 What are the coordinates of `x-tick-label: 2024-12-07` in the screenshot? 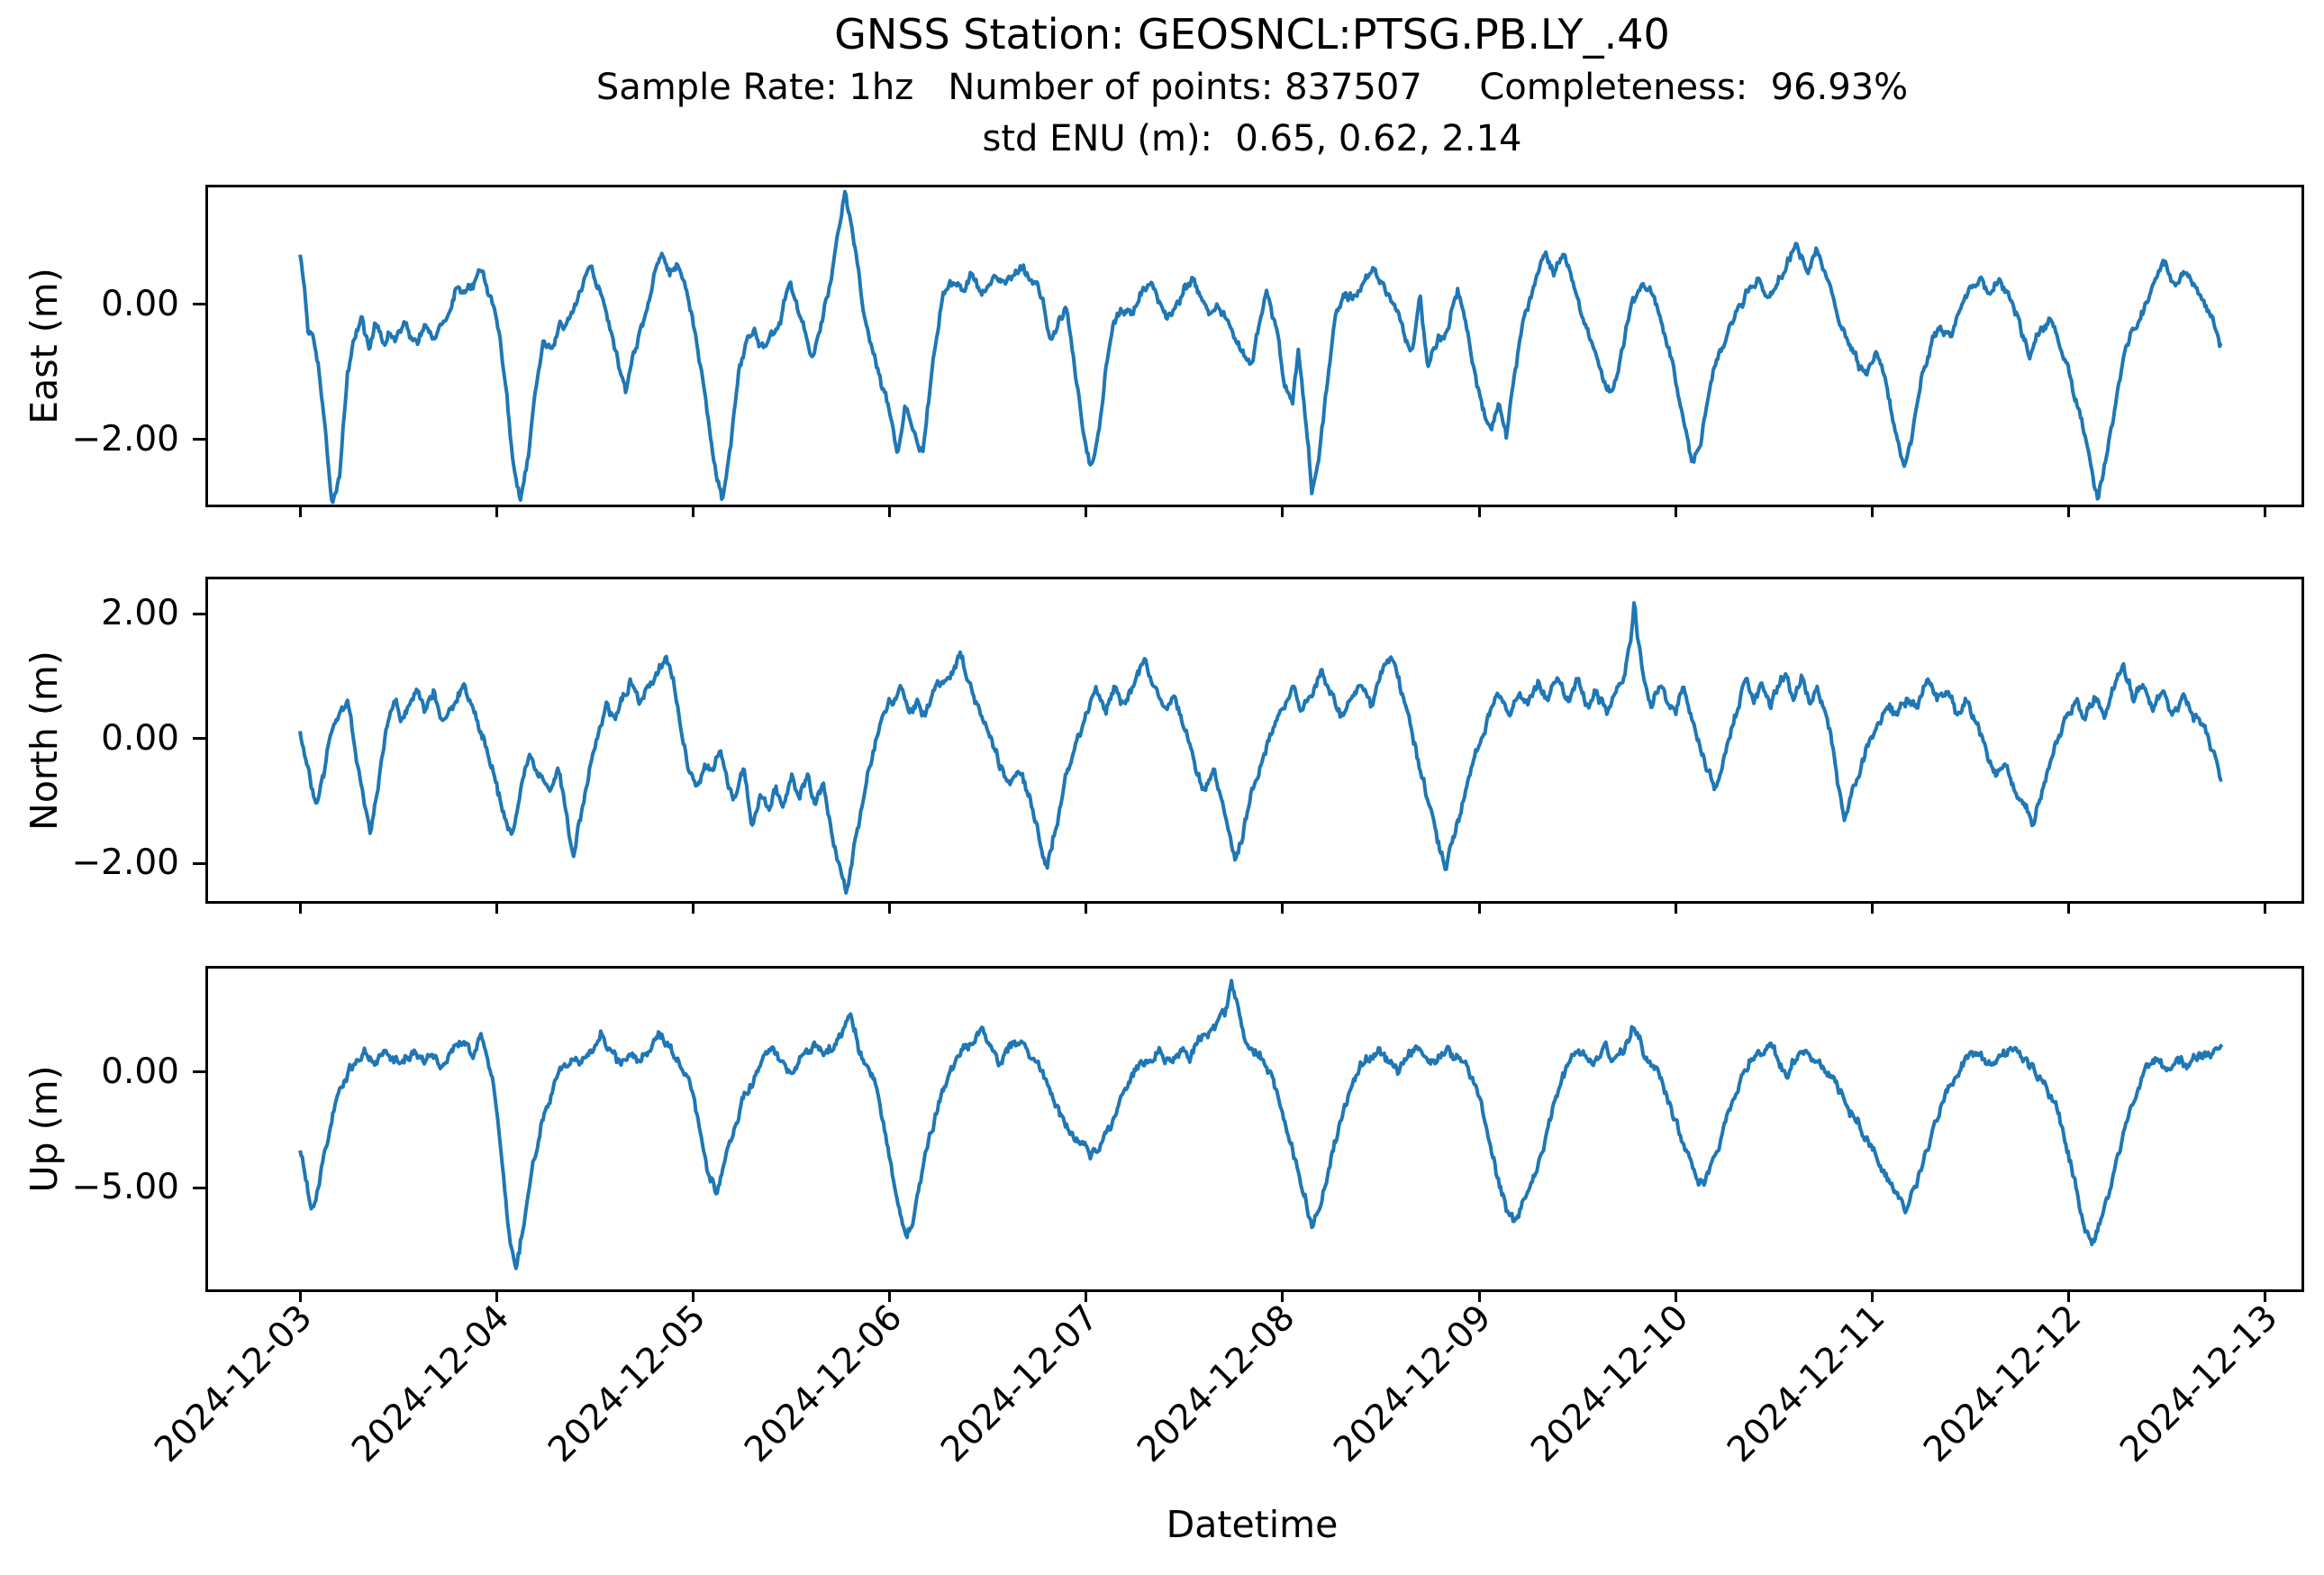 It's located at (1020, 1383).